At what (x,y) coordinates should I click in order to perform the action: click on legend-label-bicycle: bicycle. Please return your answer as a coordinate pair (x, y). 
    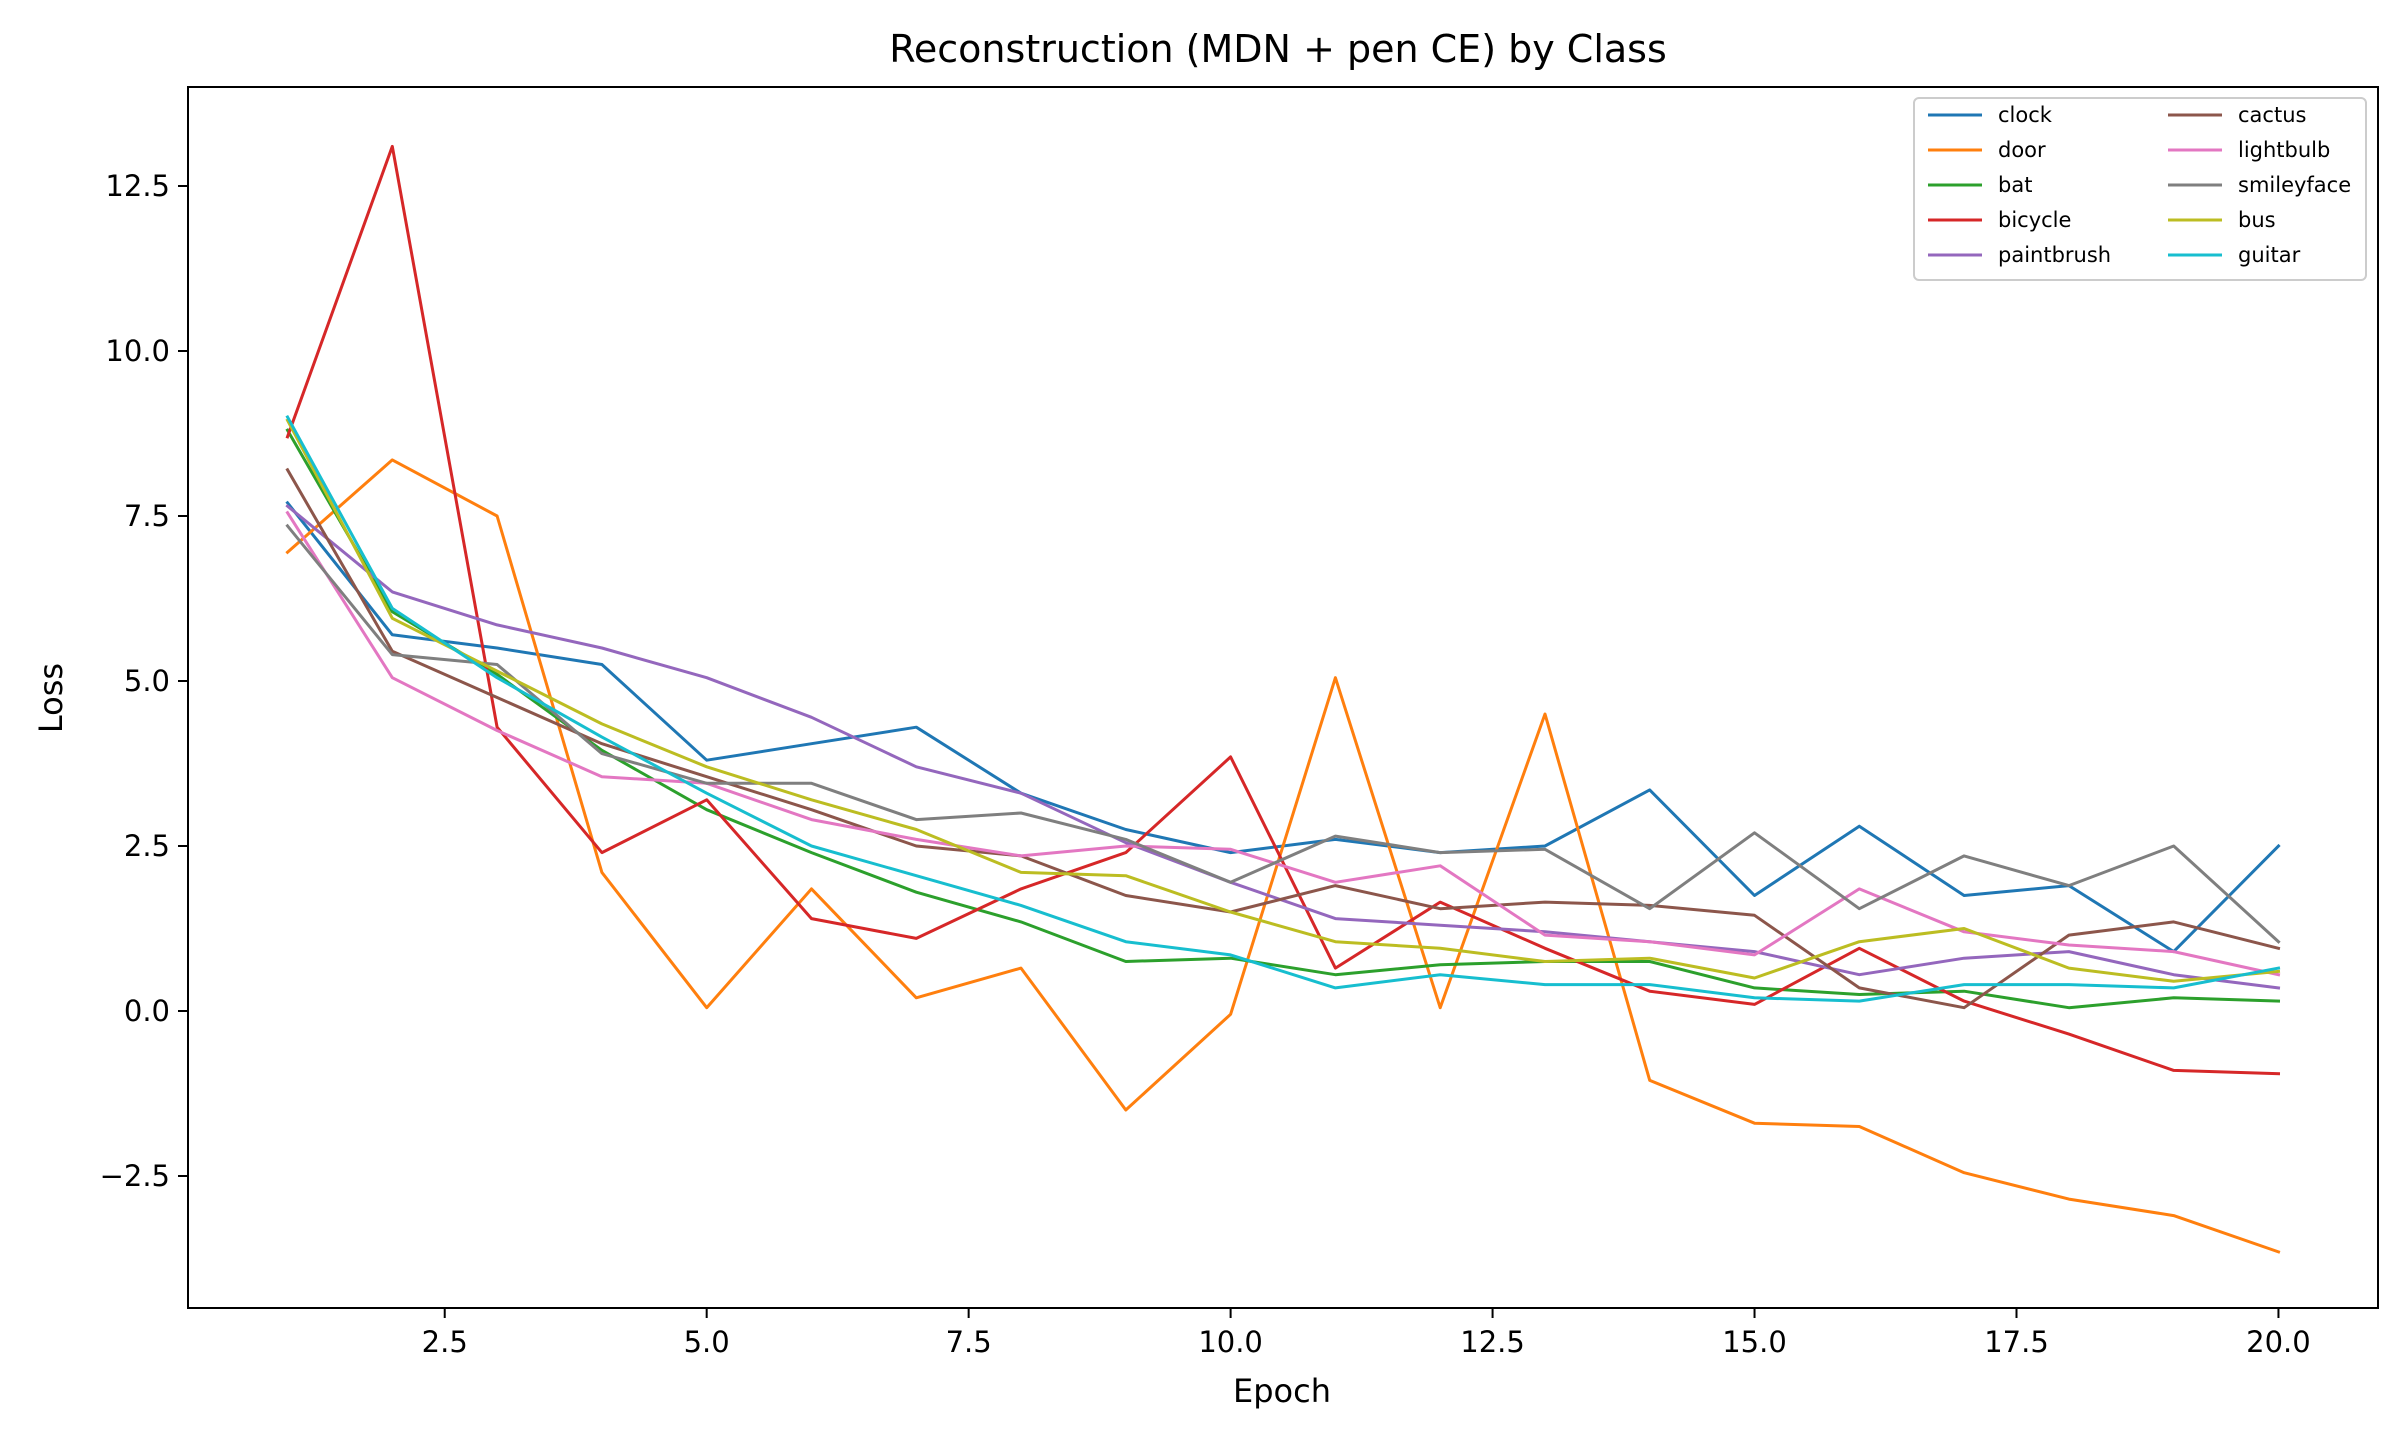
    Looking at the image, I should click on (2034, 220).